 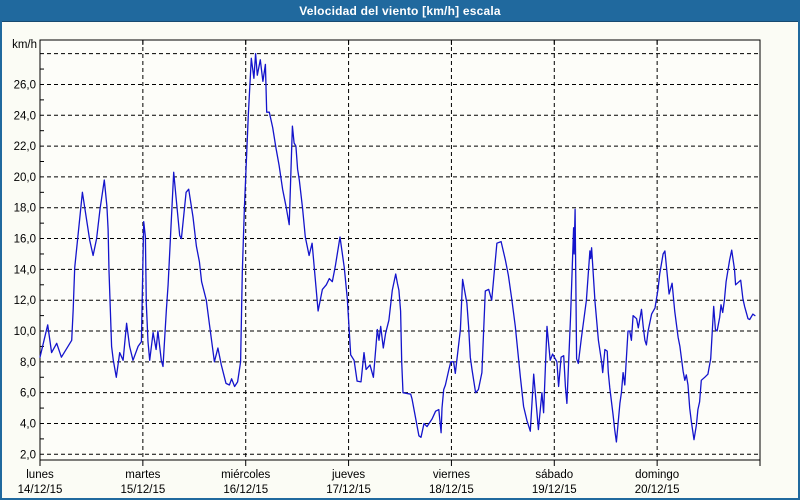 I want to click on chart-title: Velocidad del viento [km/h] escala, so click(x=400, y=10).